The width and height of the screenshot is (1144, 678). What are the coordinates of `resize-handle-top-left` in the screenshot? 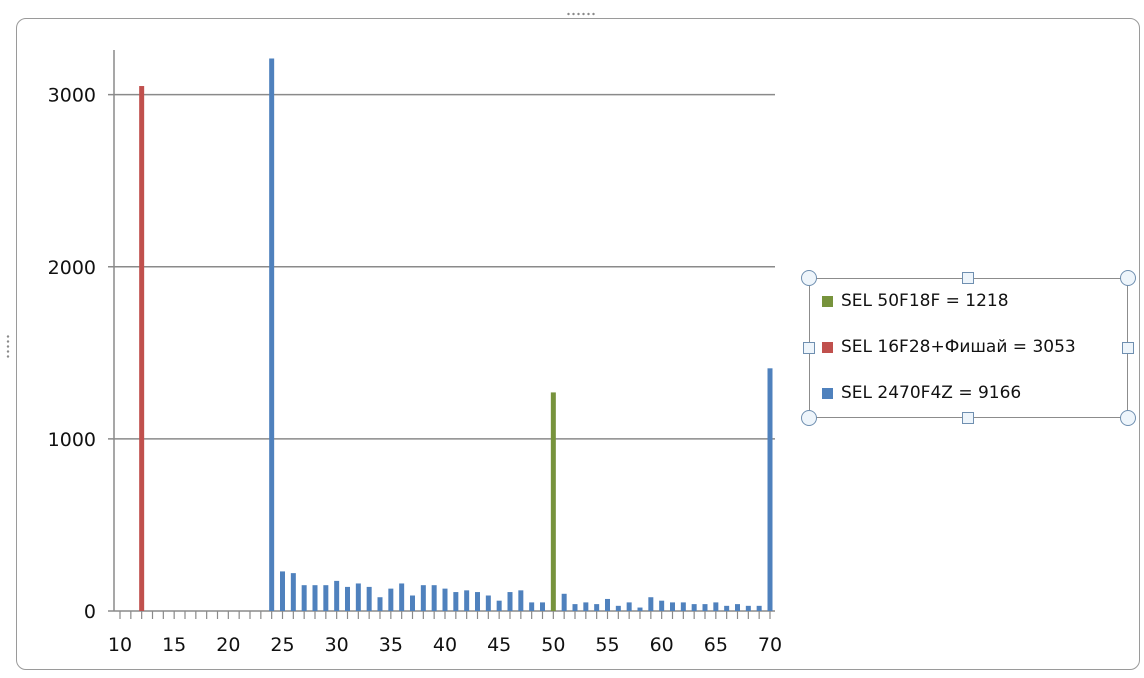 It's located at (809, 278).